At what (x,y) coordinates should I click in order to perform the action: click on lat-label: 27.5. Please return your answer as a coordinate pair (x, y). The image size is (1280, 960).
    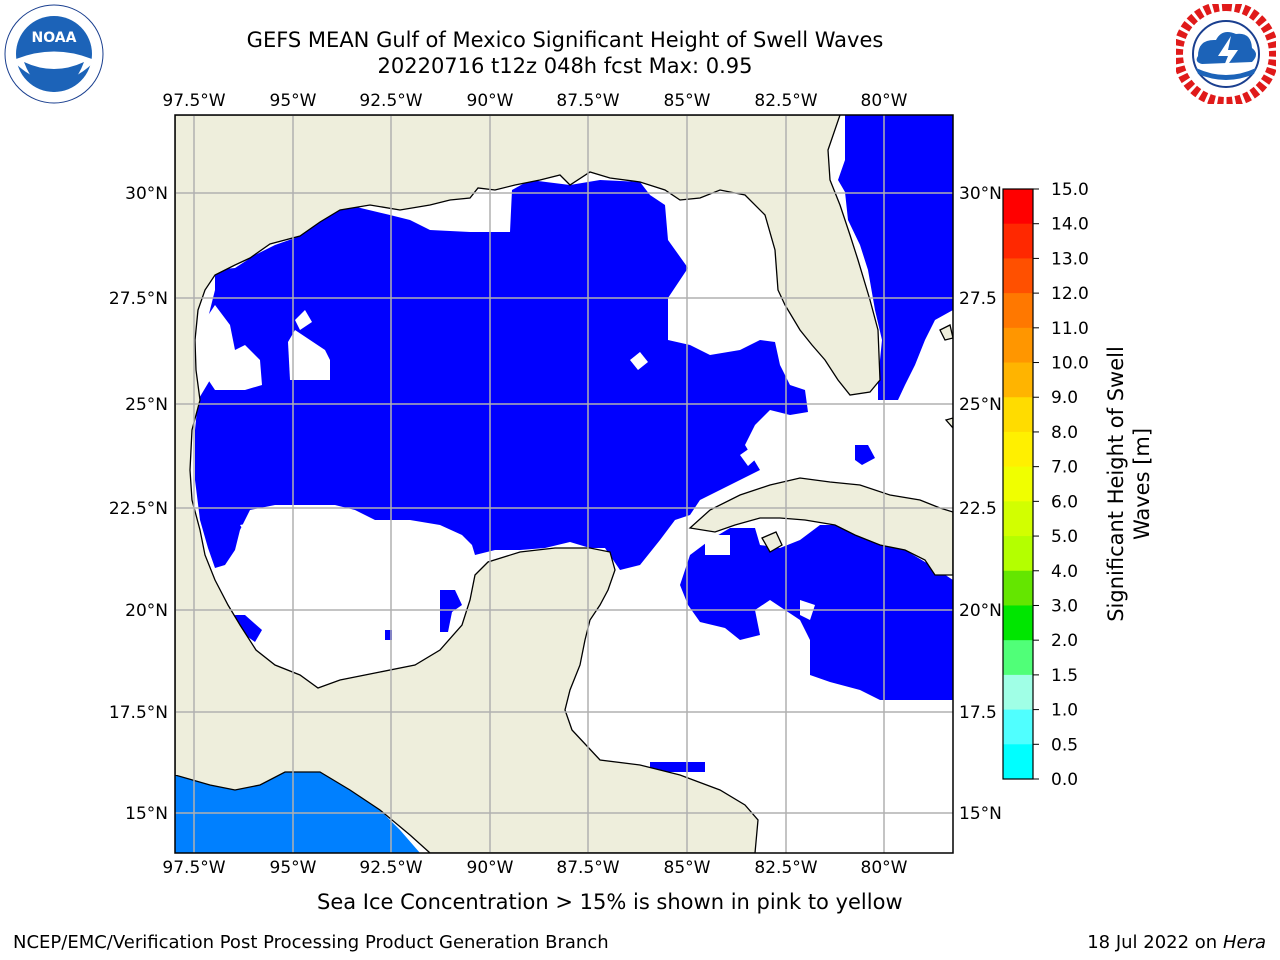
    Looking at the image, I should click on (978, 299).